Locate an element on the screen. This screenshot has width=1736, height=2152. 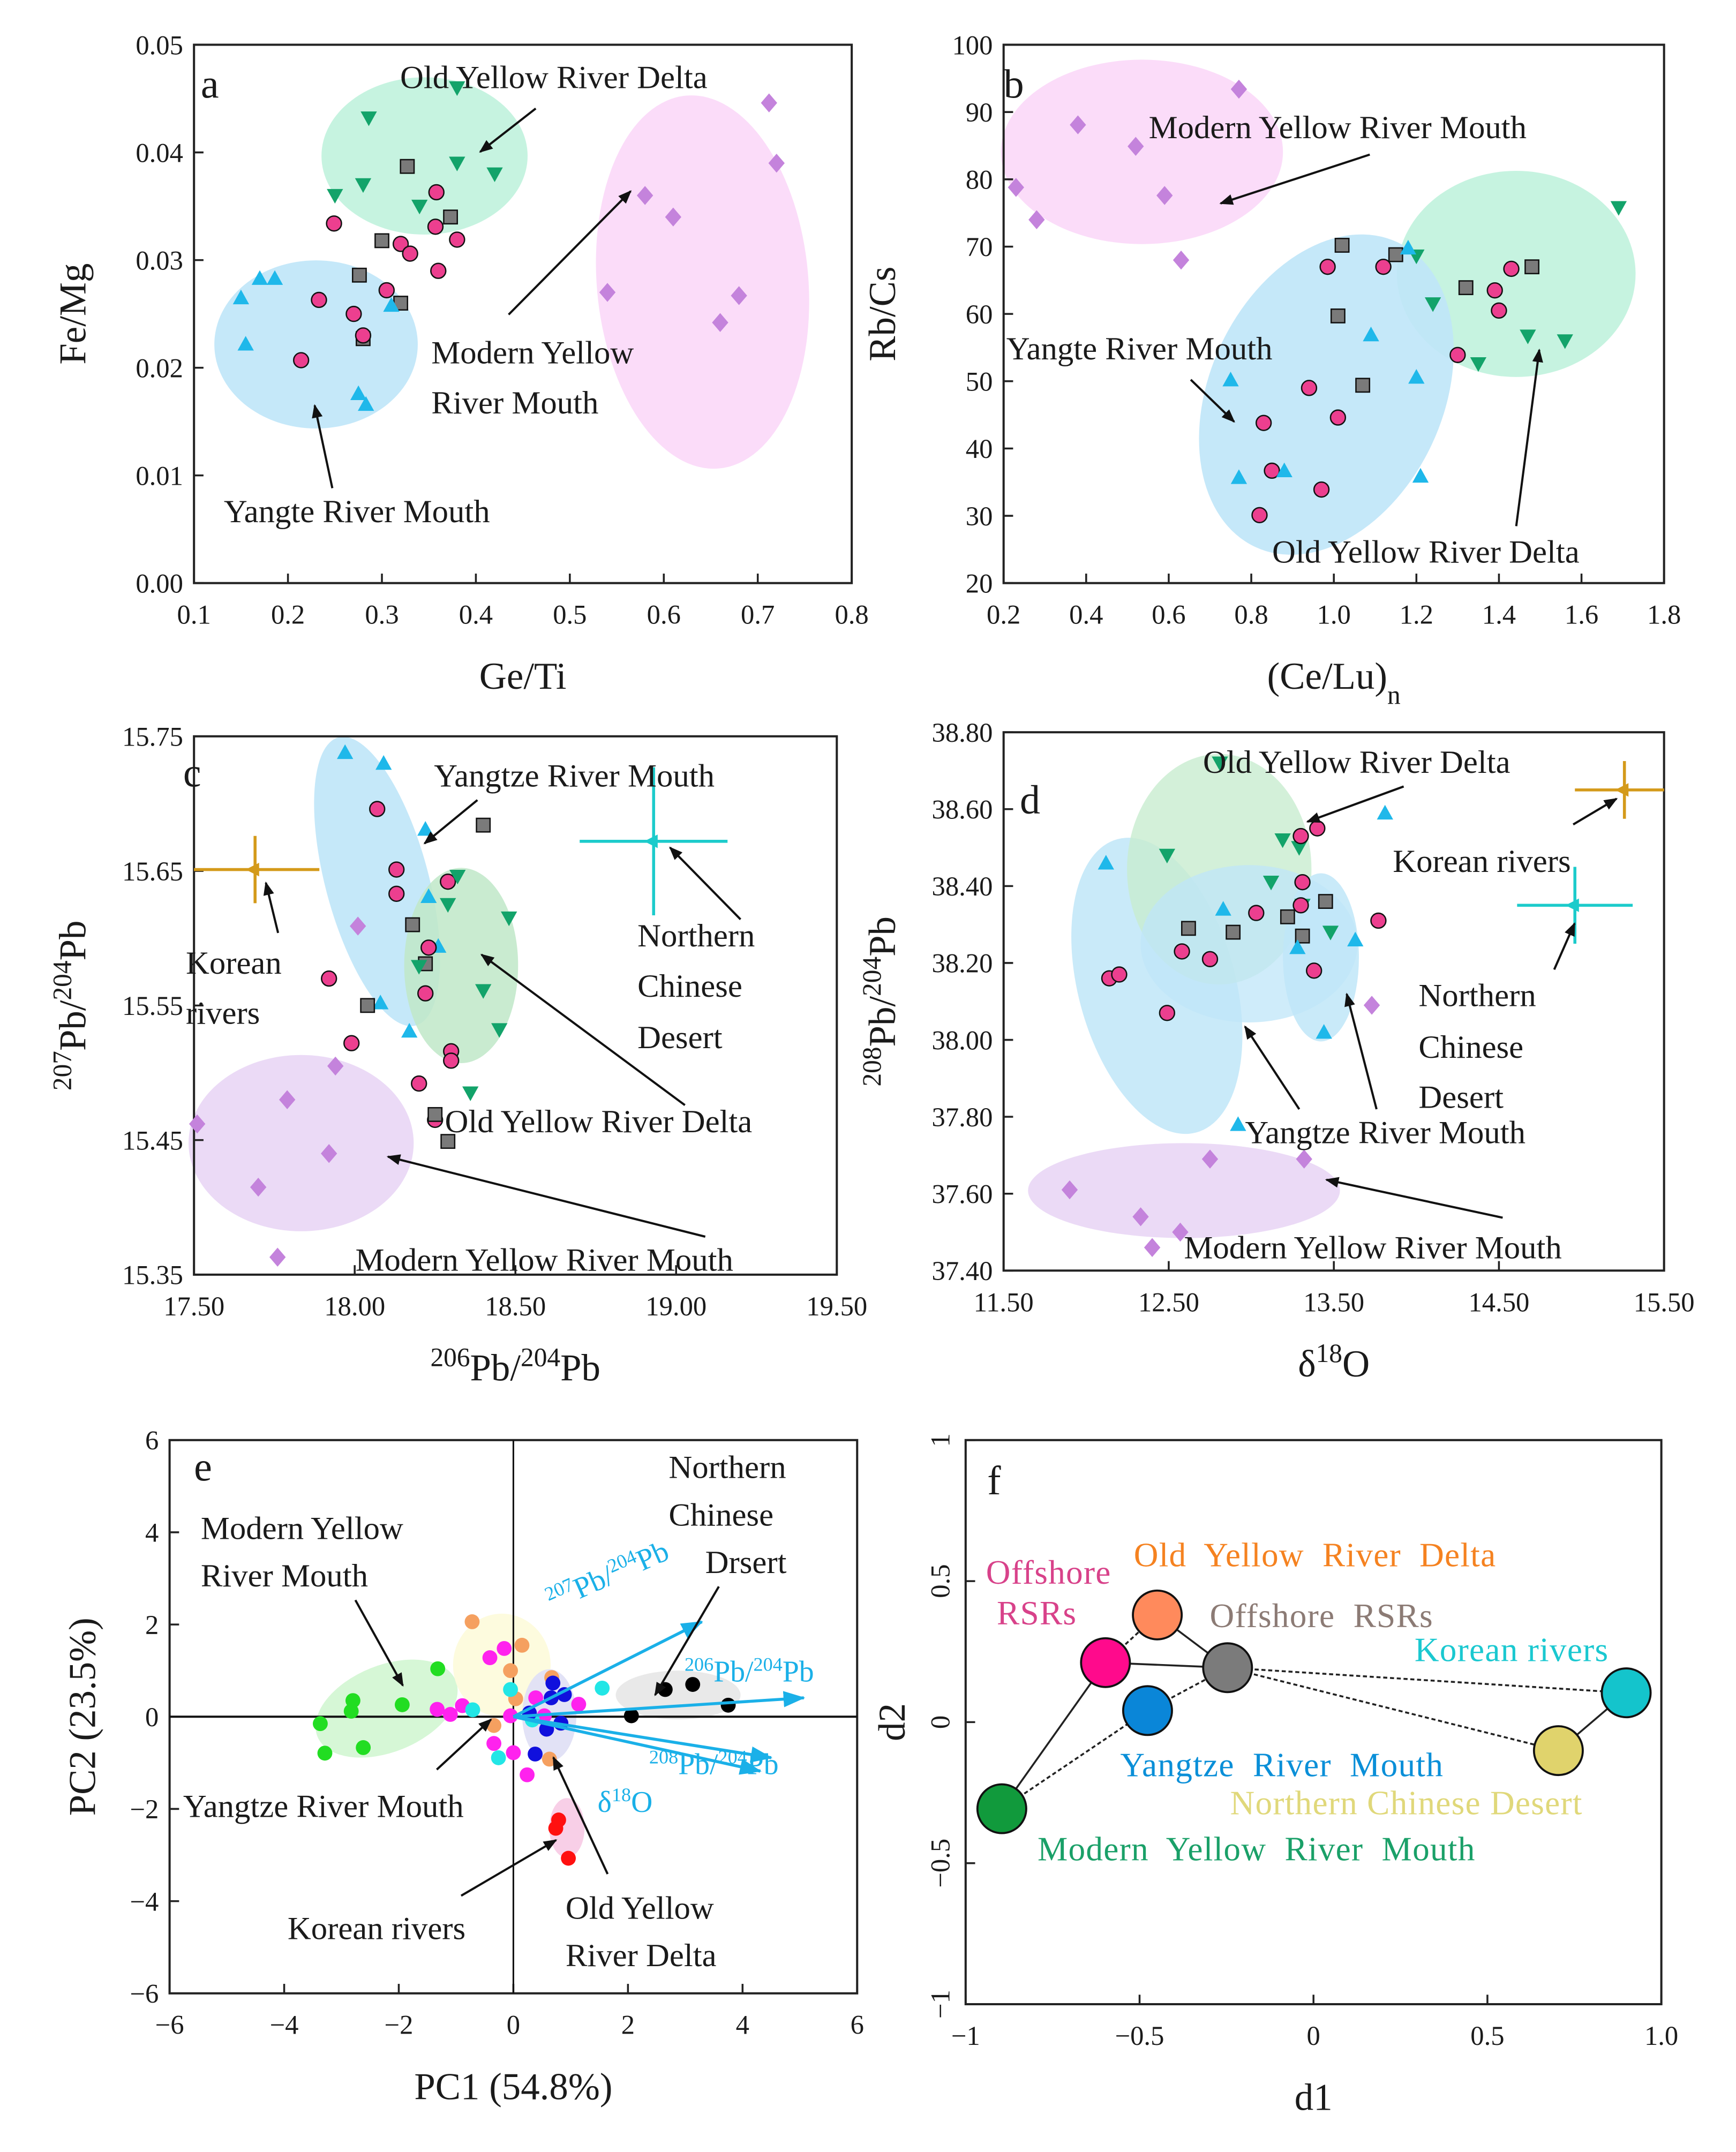
y-tick-label: 15.35 is located at coordinates (152, 1275).